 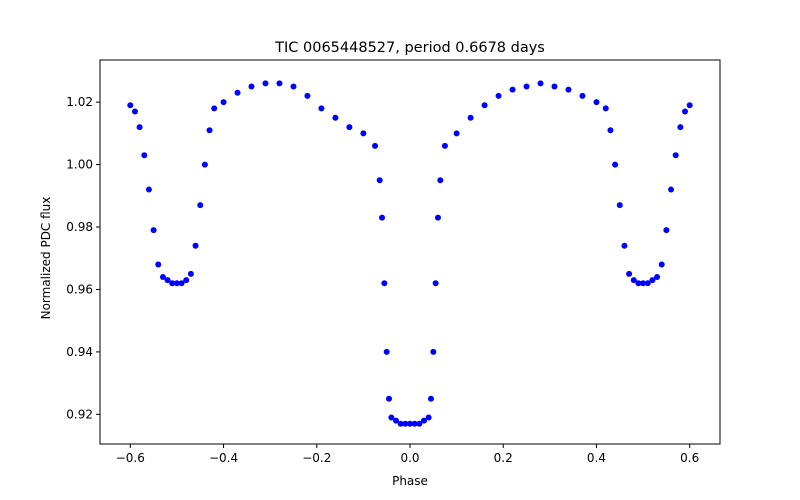 I want to click on chart-title: TIC 0065448527, period 0.6678 days, so click(x=409, y=48).